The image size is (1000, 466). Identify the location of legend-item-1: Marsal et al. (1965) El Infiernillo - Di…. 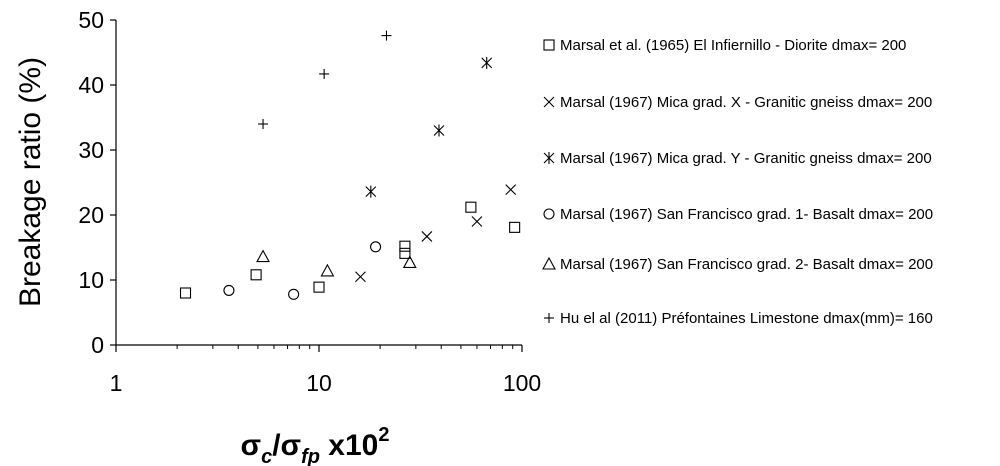
(724, 45).